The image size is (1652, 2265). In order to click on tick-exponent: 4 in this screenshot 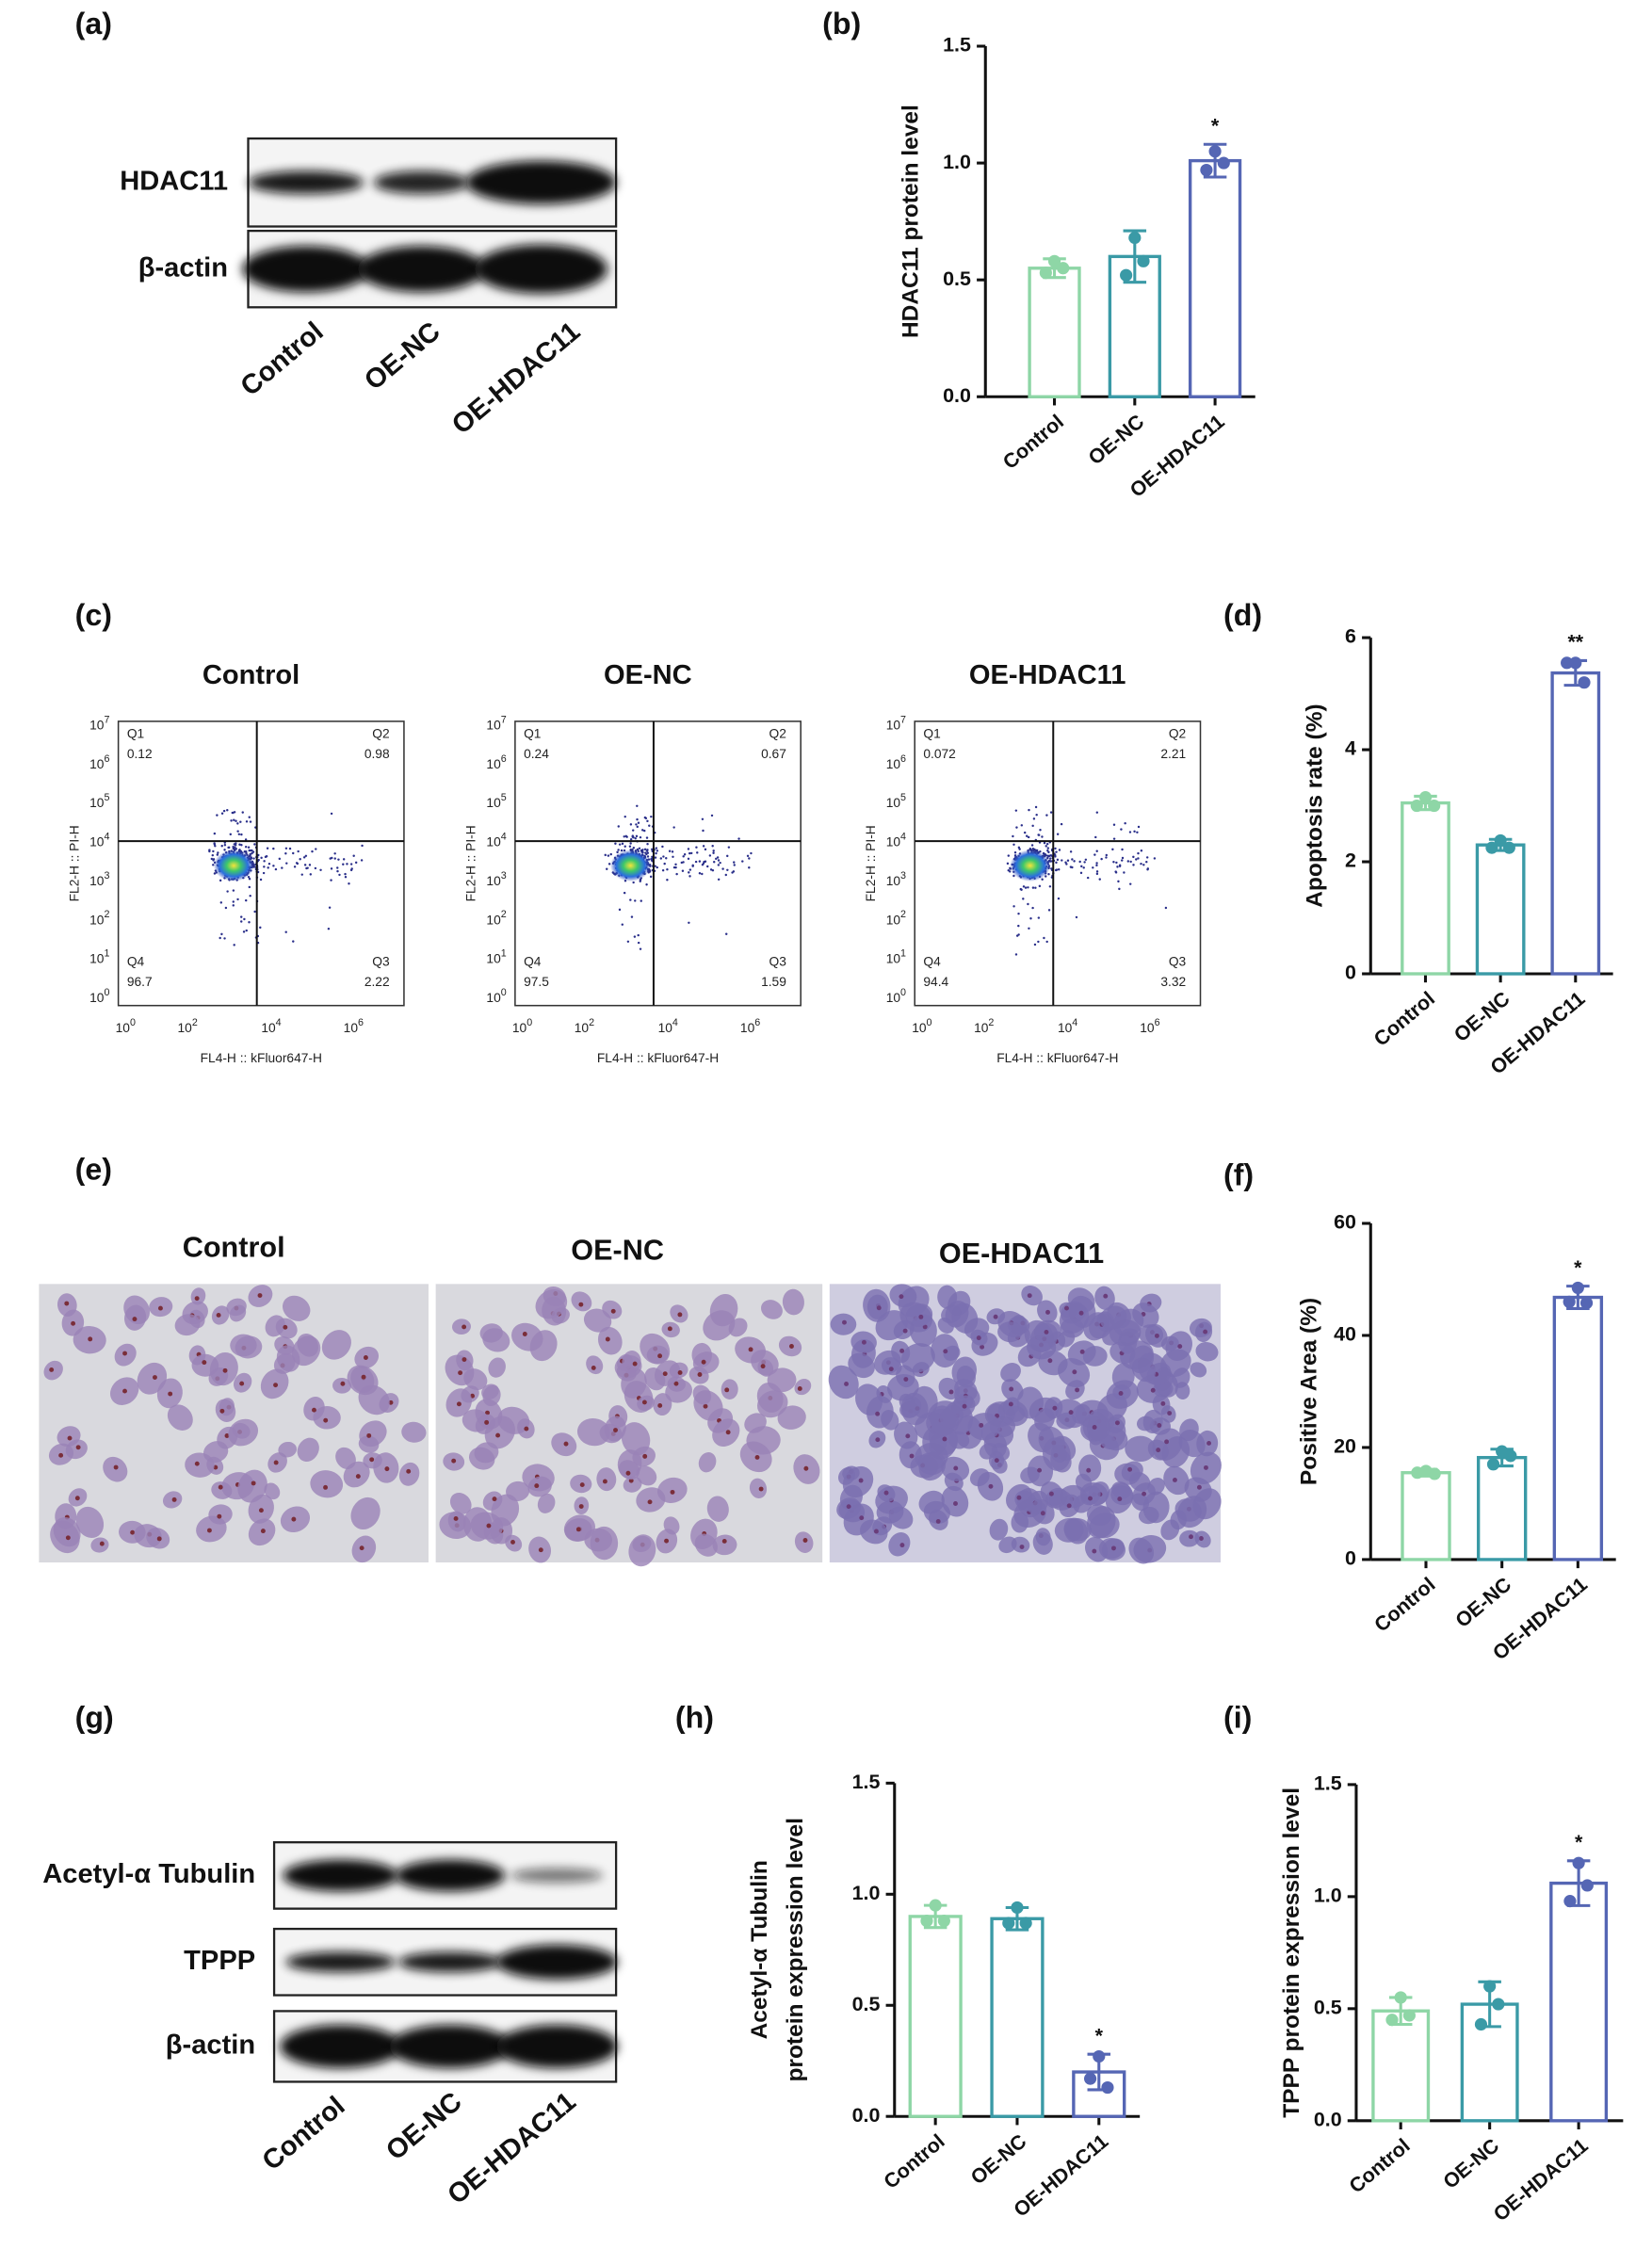, I will do `click(675, 1022)`.